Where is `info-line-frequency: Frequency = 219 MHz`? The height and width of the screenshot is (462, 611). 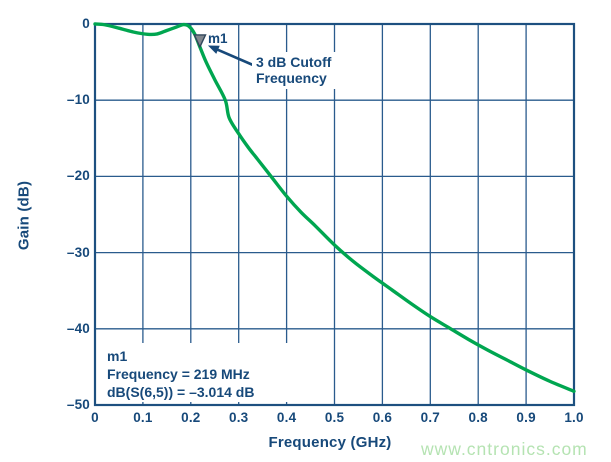 info-line-frequency: Frequency = 219 MHz is located at coordinates (178, 374).